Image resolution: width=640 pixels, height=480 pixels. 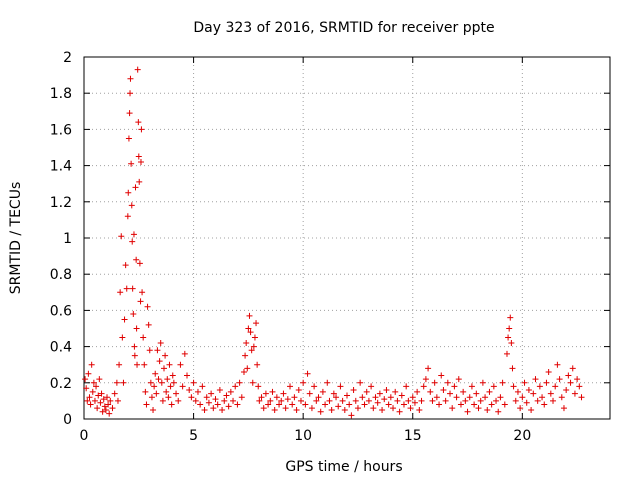 I want to click on x-tick-label: 10, so click(x=303, y=436).